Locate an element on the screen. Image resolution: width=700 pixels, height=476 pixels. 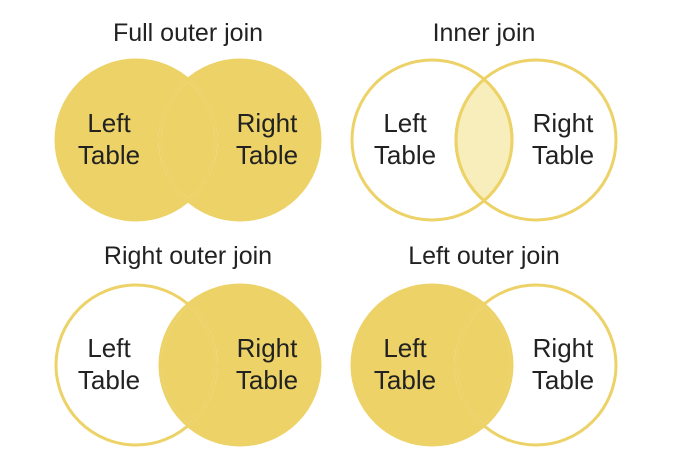
panel-title: Inner join is located at coordinates (484, 33).